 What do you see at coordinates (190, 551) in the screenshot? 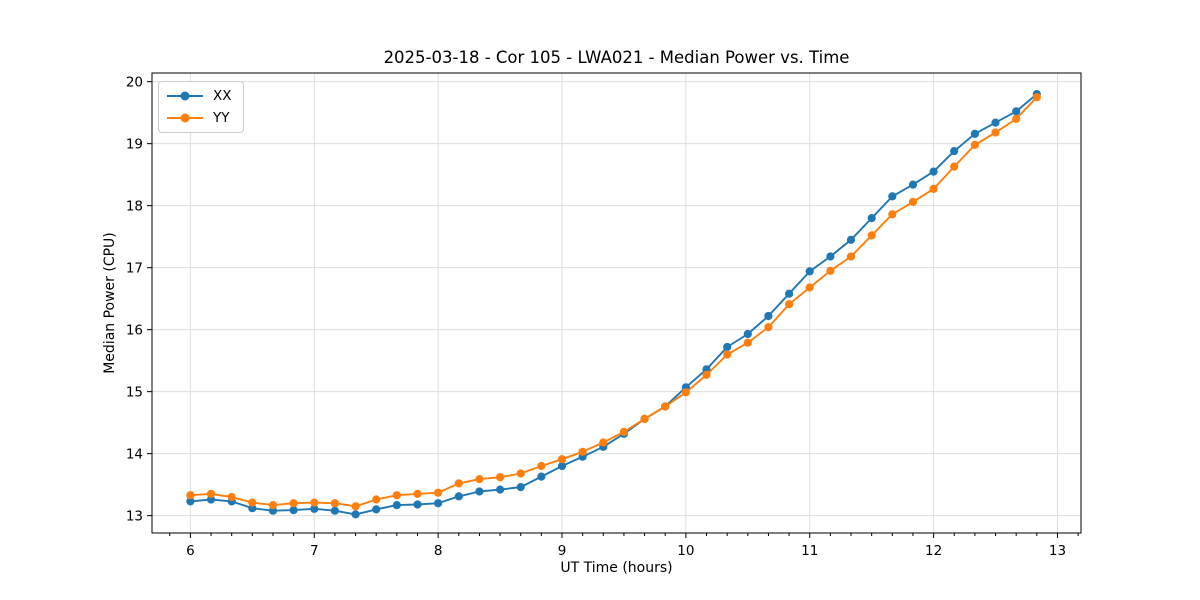
I see `x-tick-label: 6` at bounding box center [190, 551].